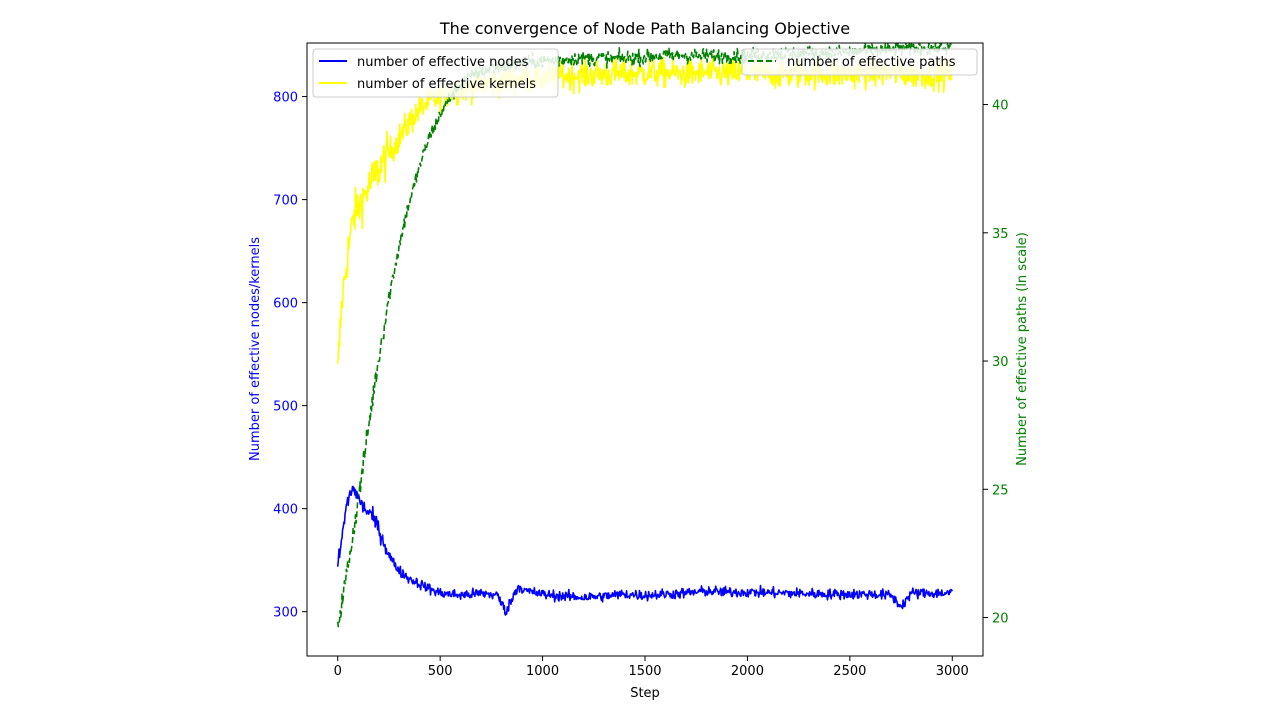 This screenshot has height=720, width=1280. Describe the element at coordinates (338, 671) in the screenshot. I see `x-tick-label: 0` at that location.